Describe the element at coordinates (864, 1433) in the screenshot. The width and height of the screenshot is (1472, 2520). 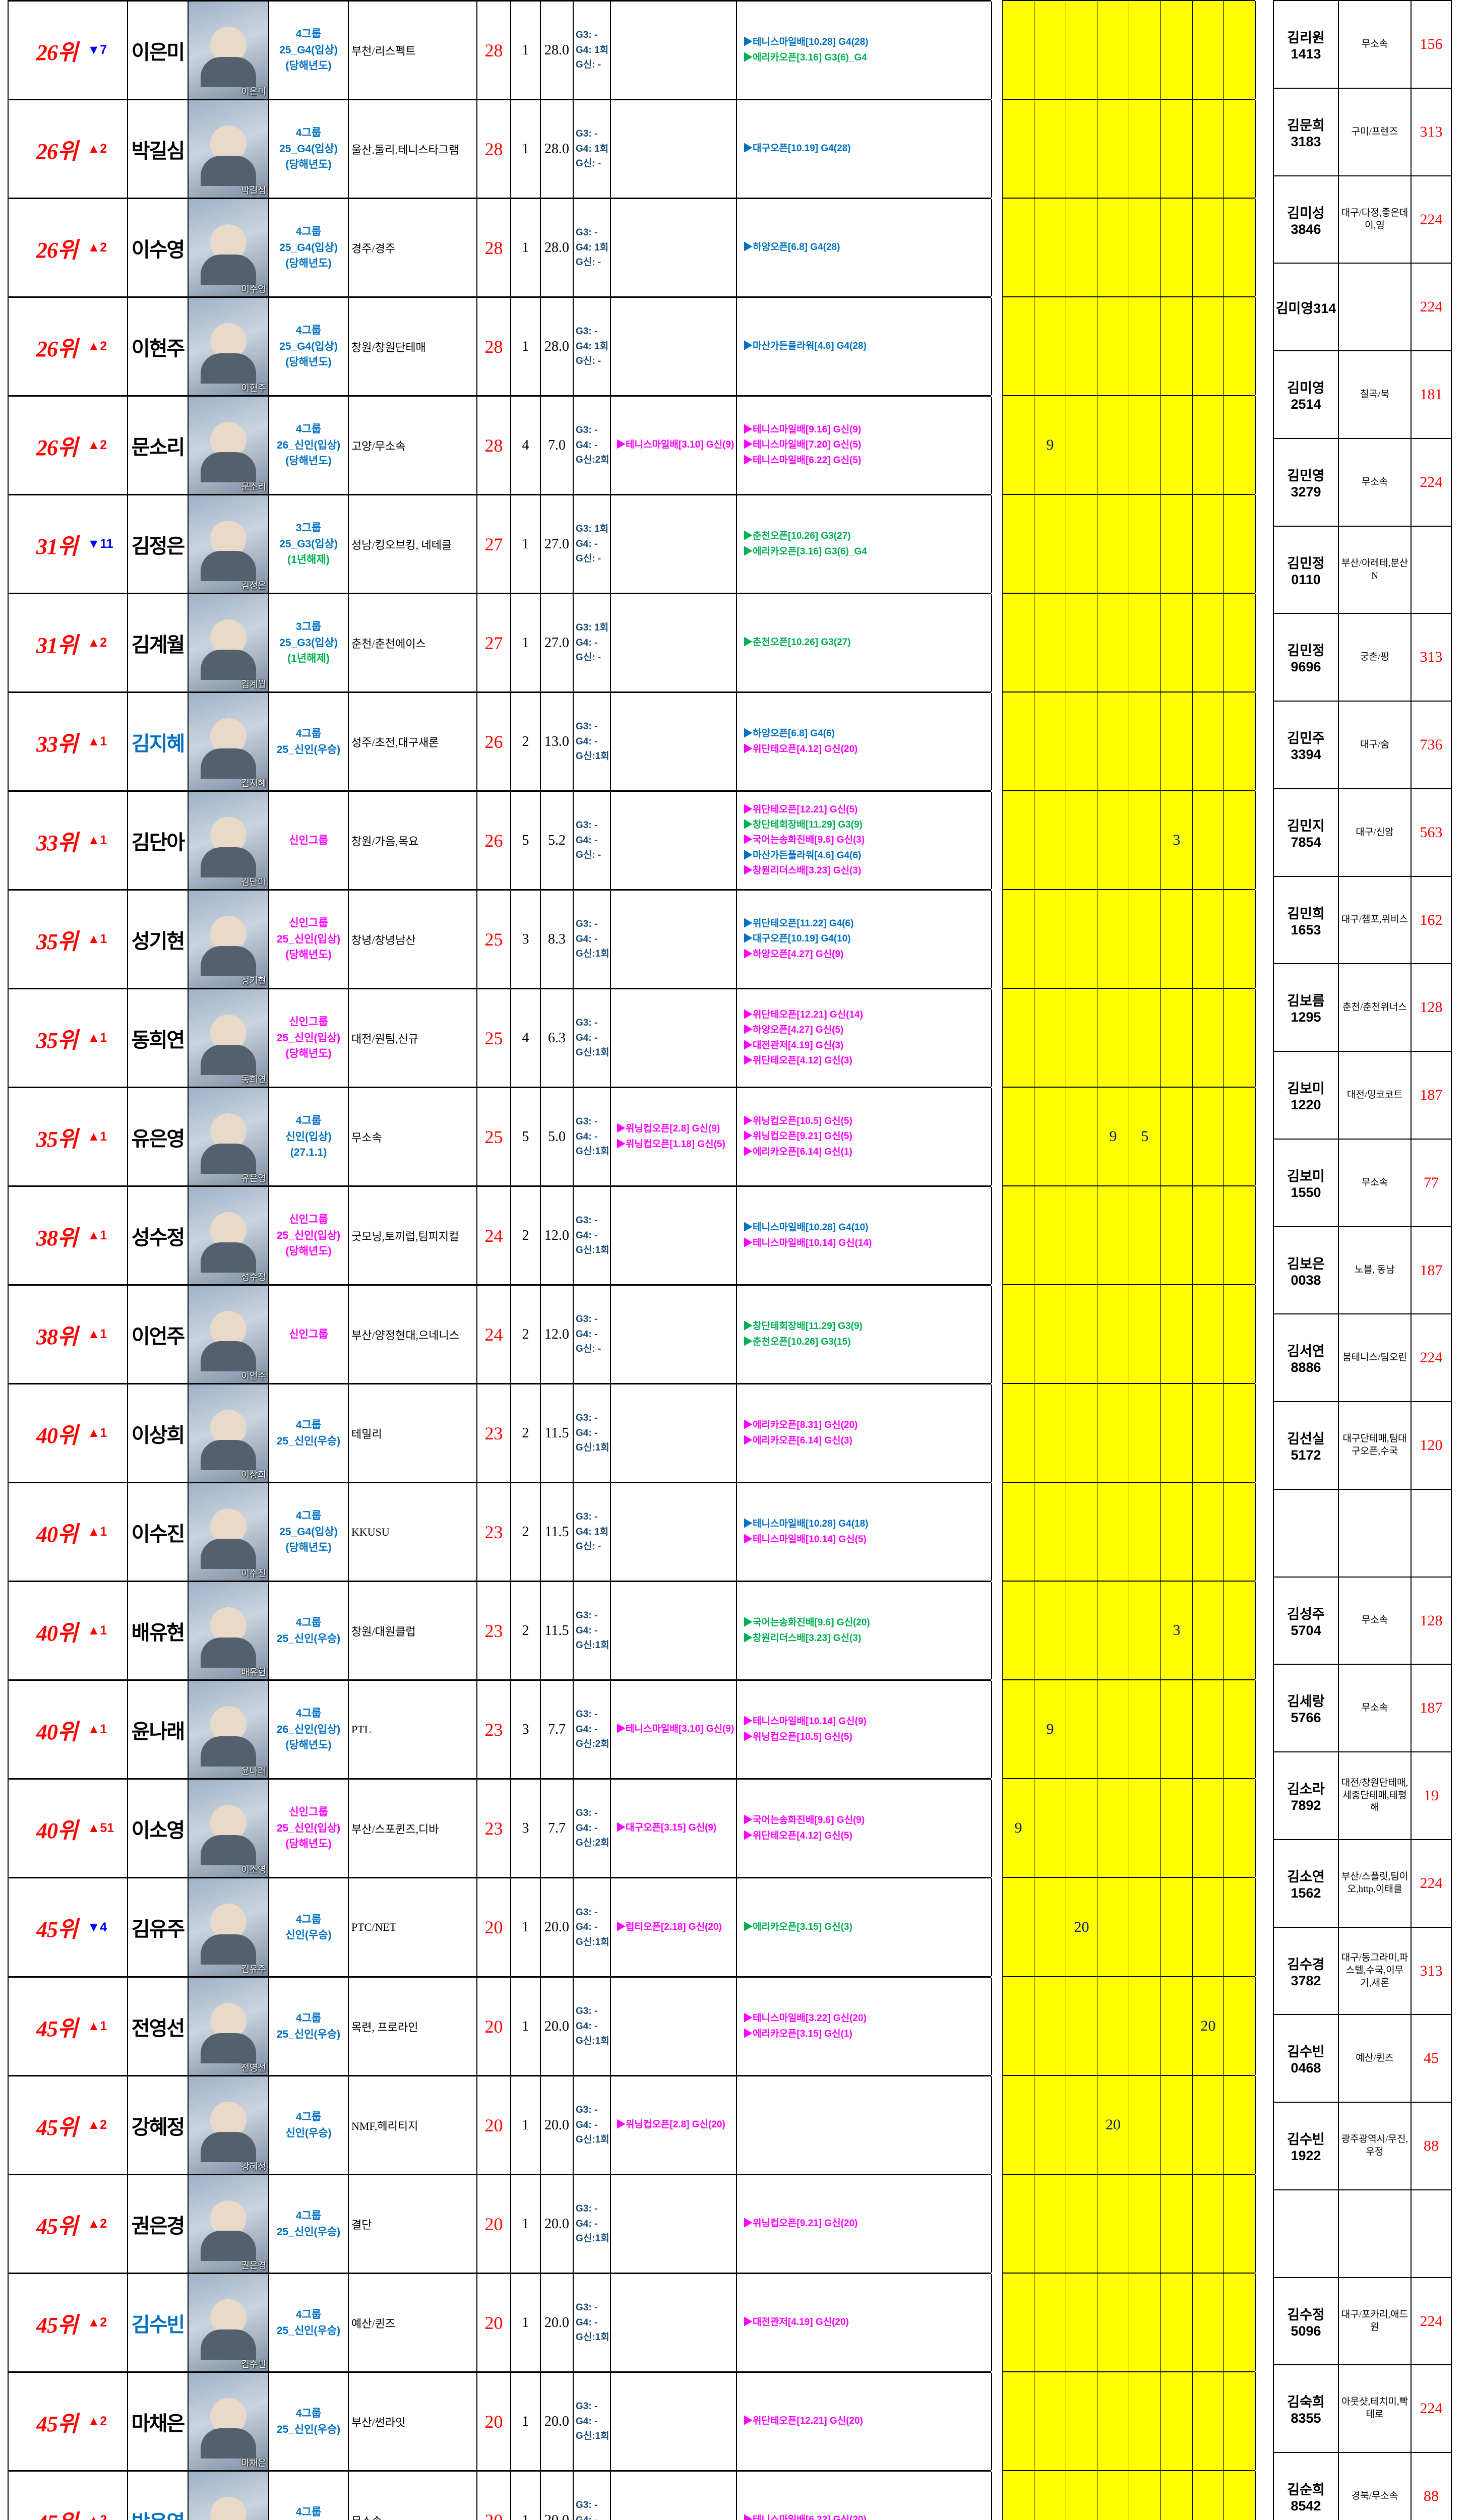
I see `events-cell-b: ▶에리카오픈[8.31] G신(20) ▶에리카오픈[6.14] G신(3)` at that location.